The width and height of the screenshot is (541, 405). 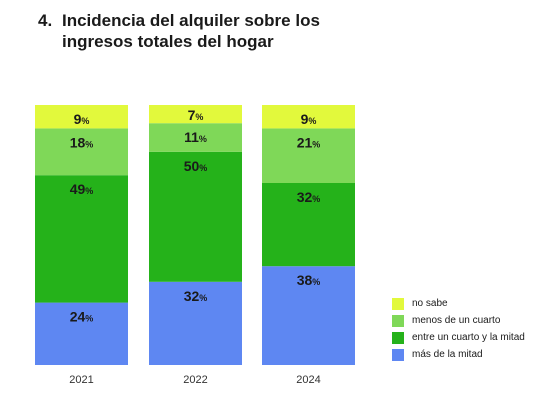 I want to click on bar-segment-2021-mas-de-la-mitad, so click(x=81, y=333).